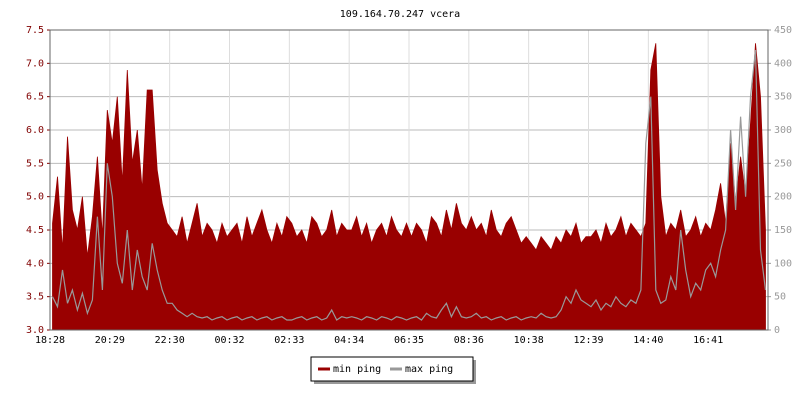  I want to click on y2-tick-label: 200, so click(783, 197).